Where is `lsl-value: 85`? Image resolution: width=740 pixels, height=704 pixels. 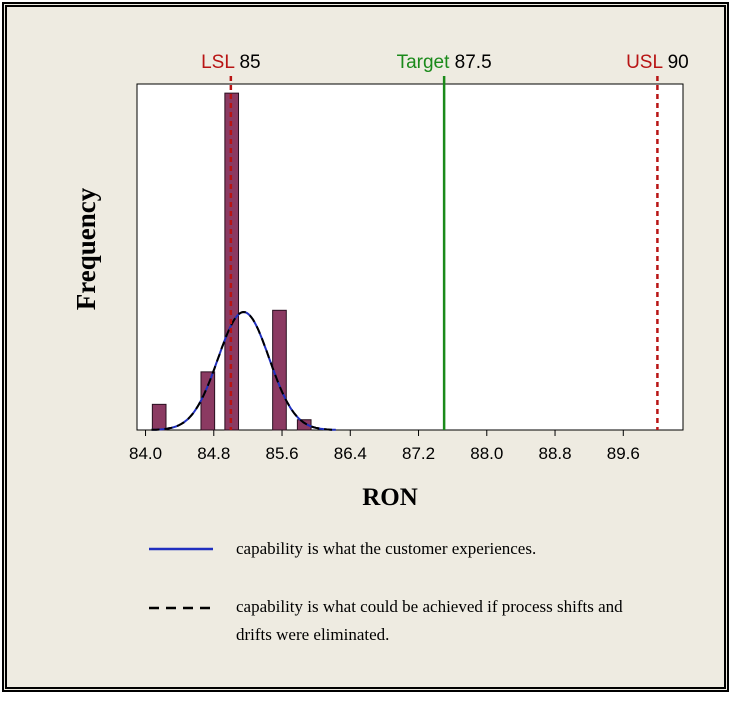
lsl-value: 85 is located at coordinates (247, 62).